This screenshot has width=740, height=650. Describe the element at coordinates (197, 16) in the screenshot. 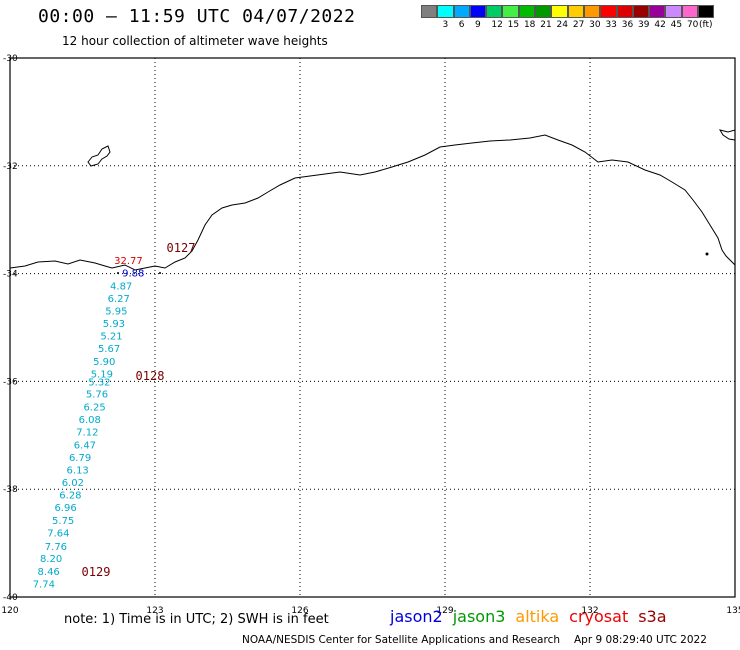

I see `page-title: 00:00 – 11:59 UTC 04/07/2022` at that location.